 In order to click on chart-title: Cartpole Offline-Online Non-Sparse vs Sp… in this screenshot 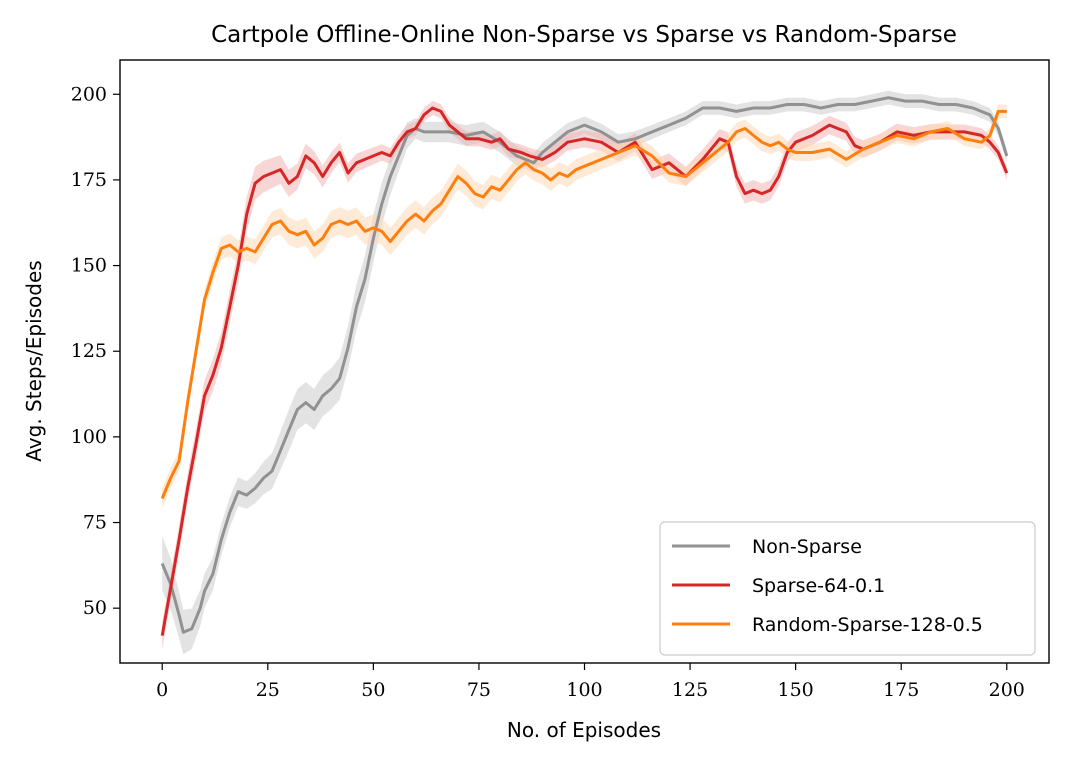, I will do `click(584, 35)`.